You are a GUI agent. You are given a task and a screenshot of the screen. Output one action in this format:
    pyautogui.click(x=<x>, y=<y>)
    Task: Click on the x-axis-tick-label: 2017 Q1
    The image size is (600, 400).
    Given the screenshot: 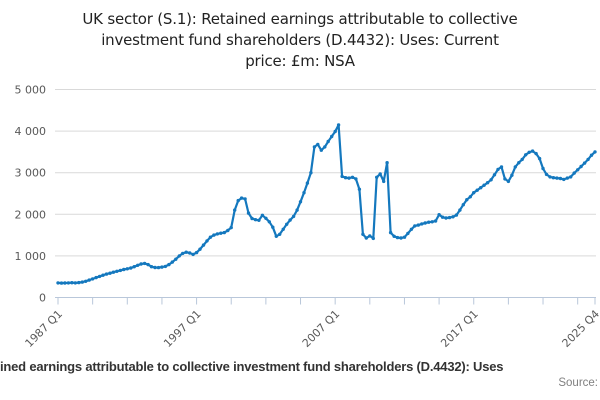 What is the action you would take?
    pyautogui.click(x=459, y=328)
    